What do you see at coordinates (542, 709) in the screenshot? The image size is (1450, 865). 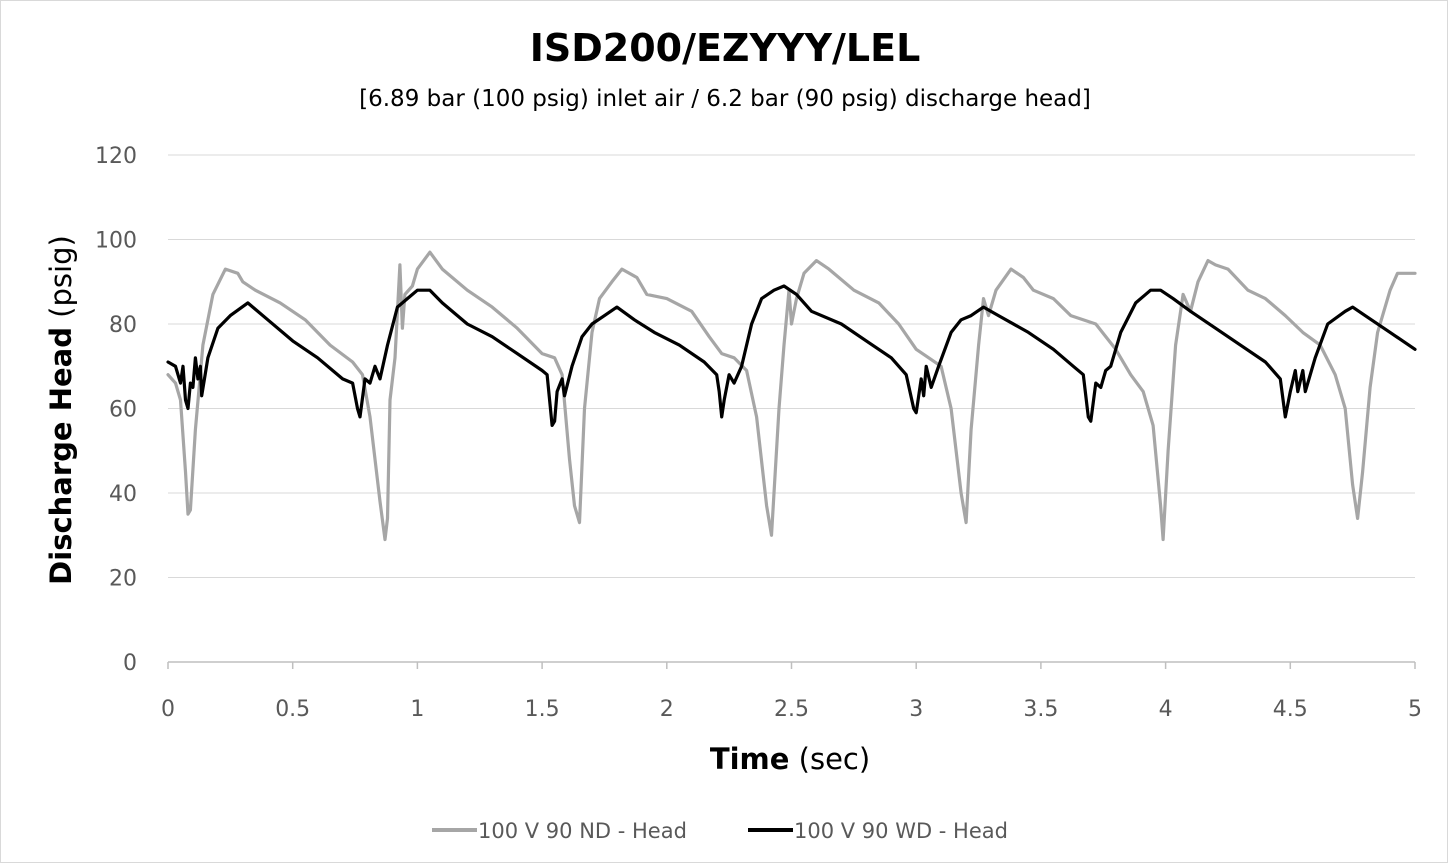 I see `x-tick-label: 1.5` at bounding box center [542, 709].